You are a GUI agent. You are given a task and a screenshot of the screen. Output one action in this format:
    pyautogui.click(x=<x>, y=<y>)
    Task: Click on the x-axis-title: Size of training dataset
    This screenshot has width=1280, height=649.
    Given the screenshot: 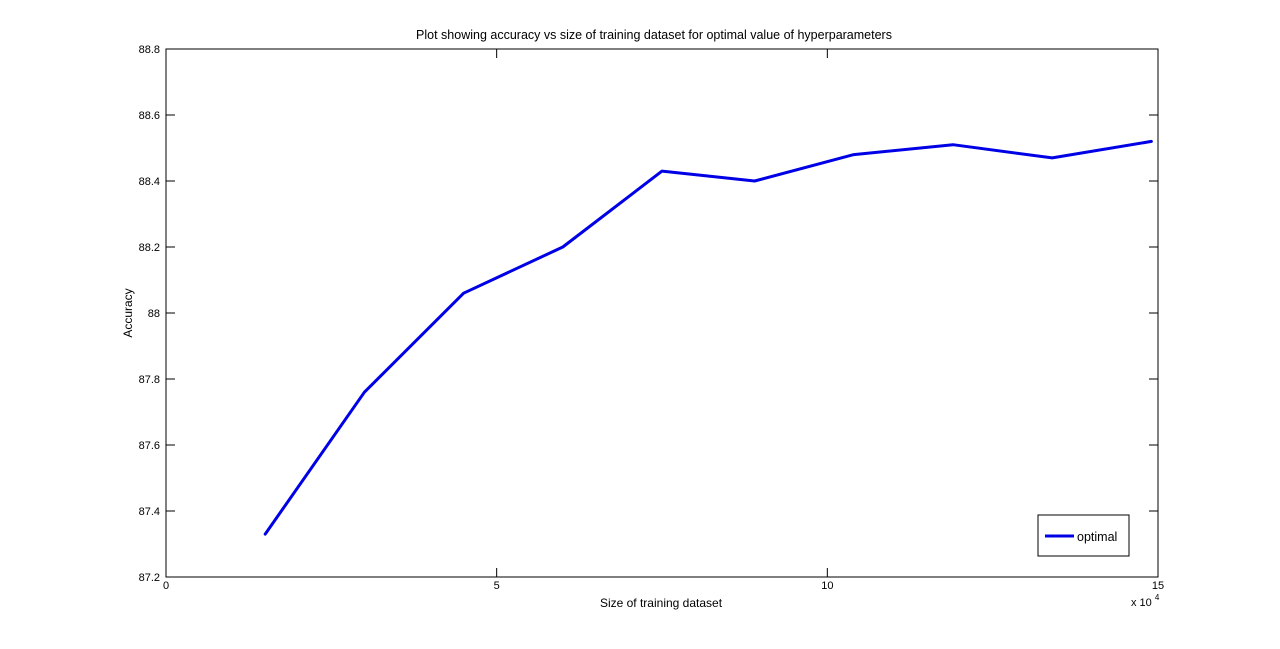 What is the action you would take?
    pyautogui.click(x=661, y=603)
    